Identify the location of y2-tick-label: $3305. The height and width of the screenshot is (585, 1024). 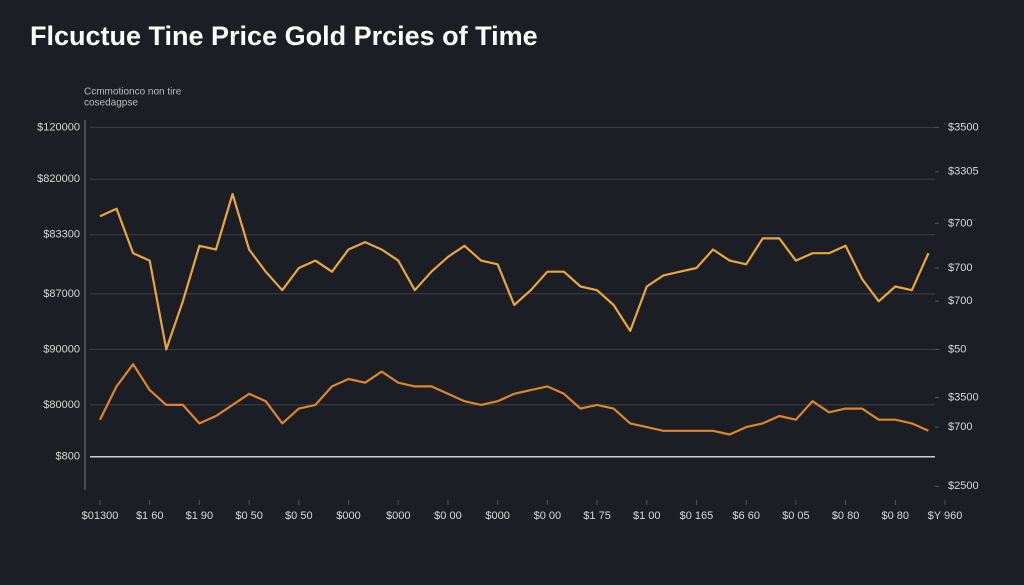
(963, 172).